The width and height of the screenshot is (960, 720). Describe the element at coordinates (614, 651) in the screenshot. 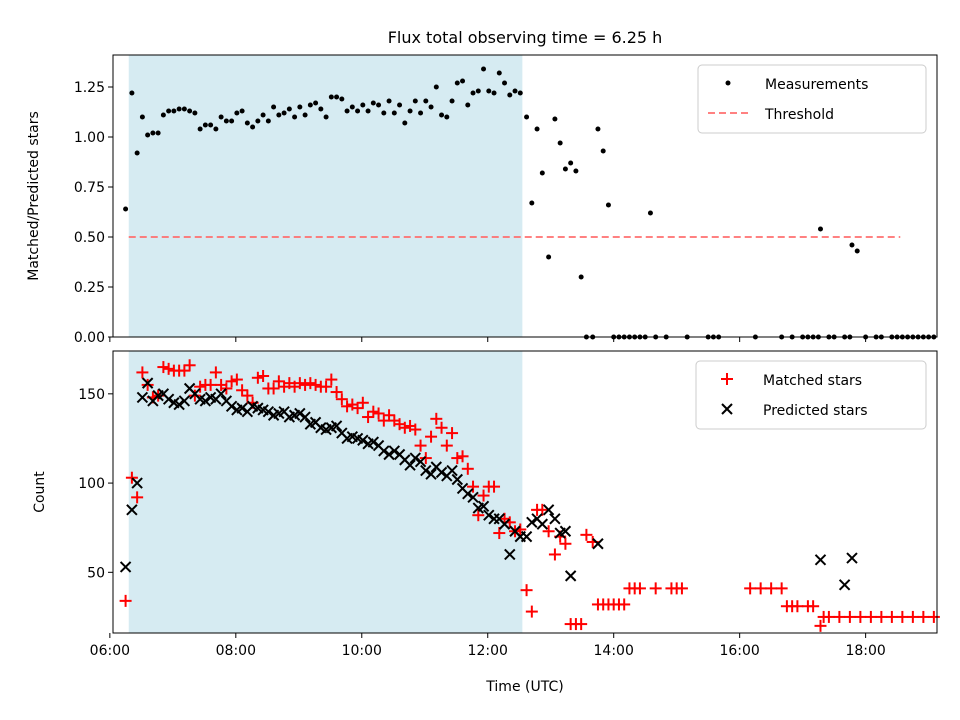

I see `x-tick-label: 14:00` at that location.